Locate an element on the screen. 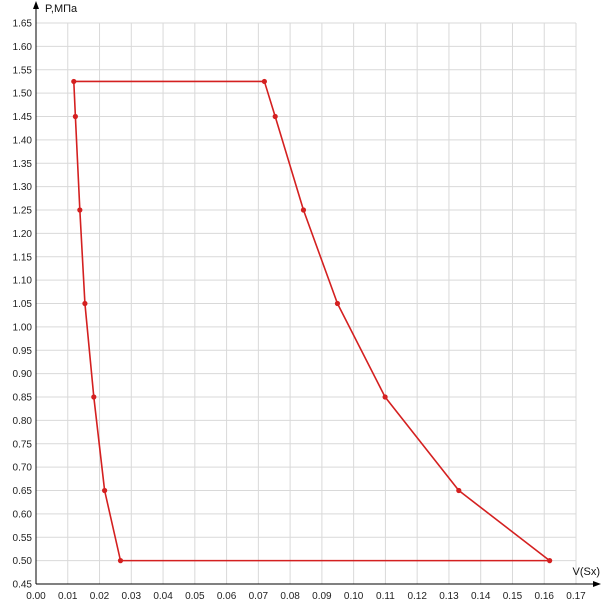 The width and height of the screenshot is (603, 606). x-tick-label: 0.13 is located at coordinates (449, 596).